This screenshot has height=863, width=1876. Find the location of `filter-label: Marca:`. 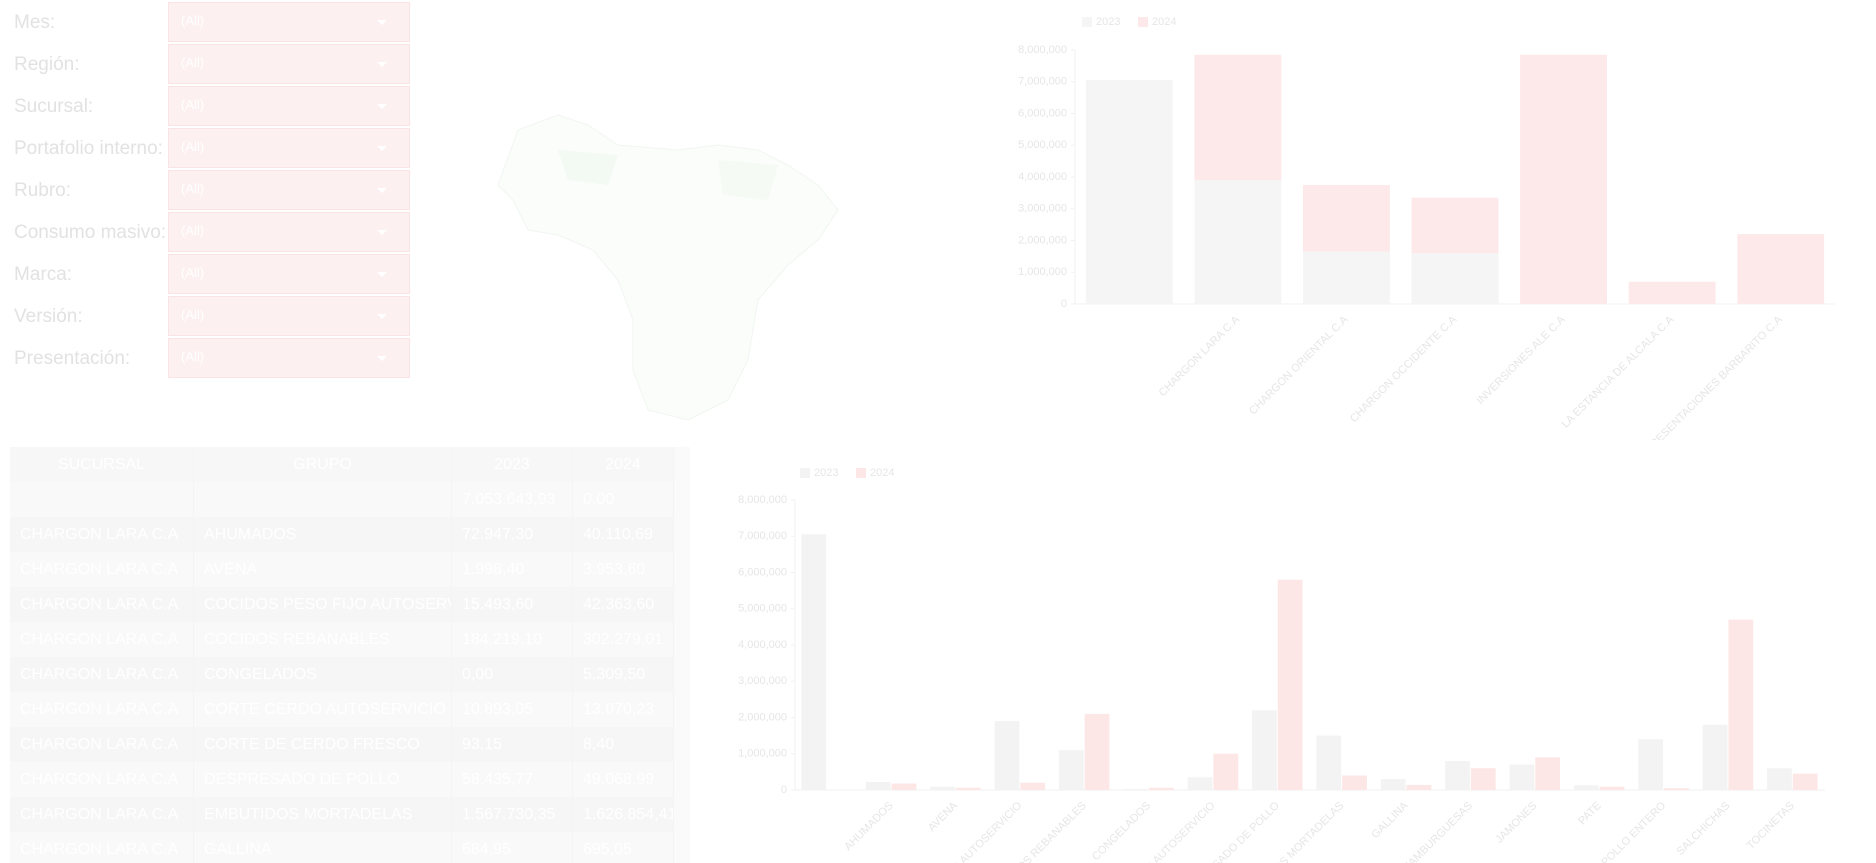

filter-label: Marca: is located at coordinates (43, 274).